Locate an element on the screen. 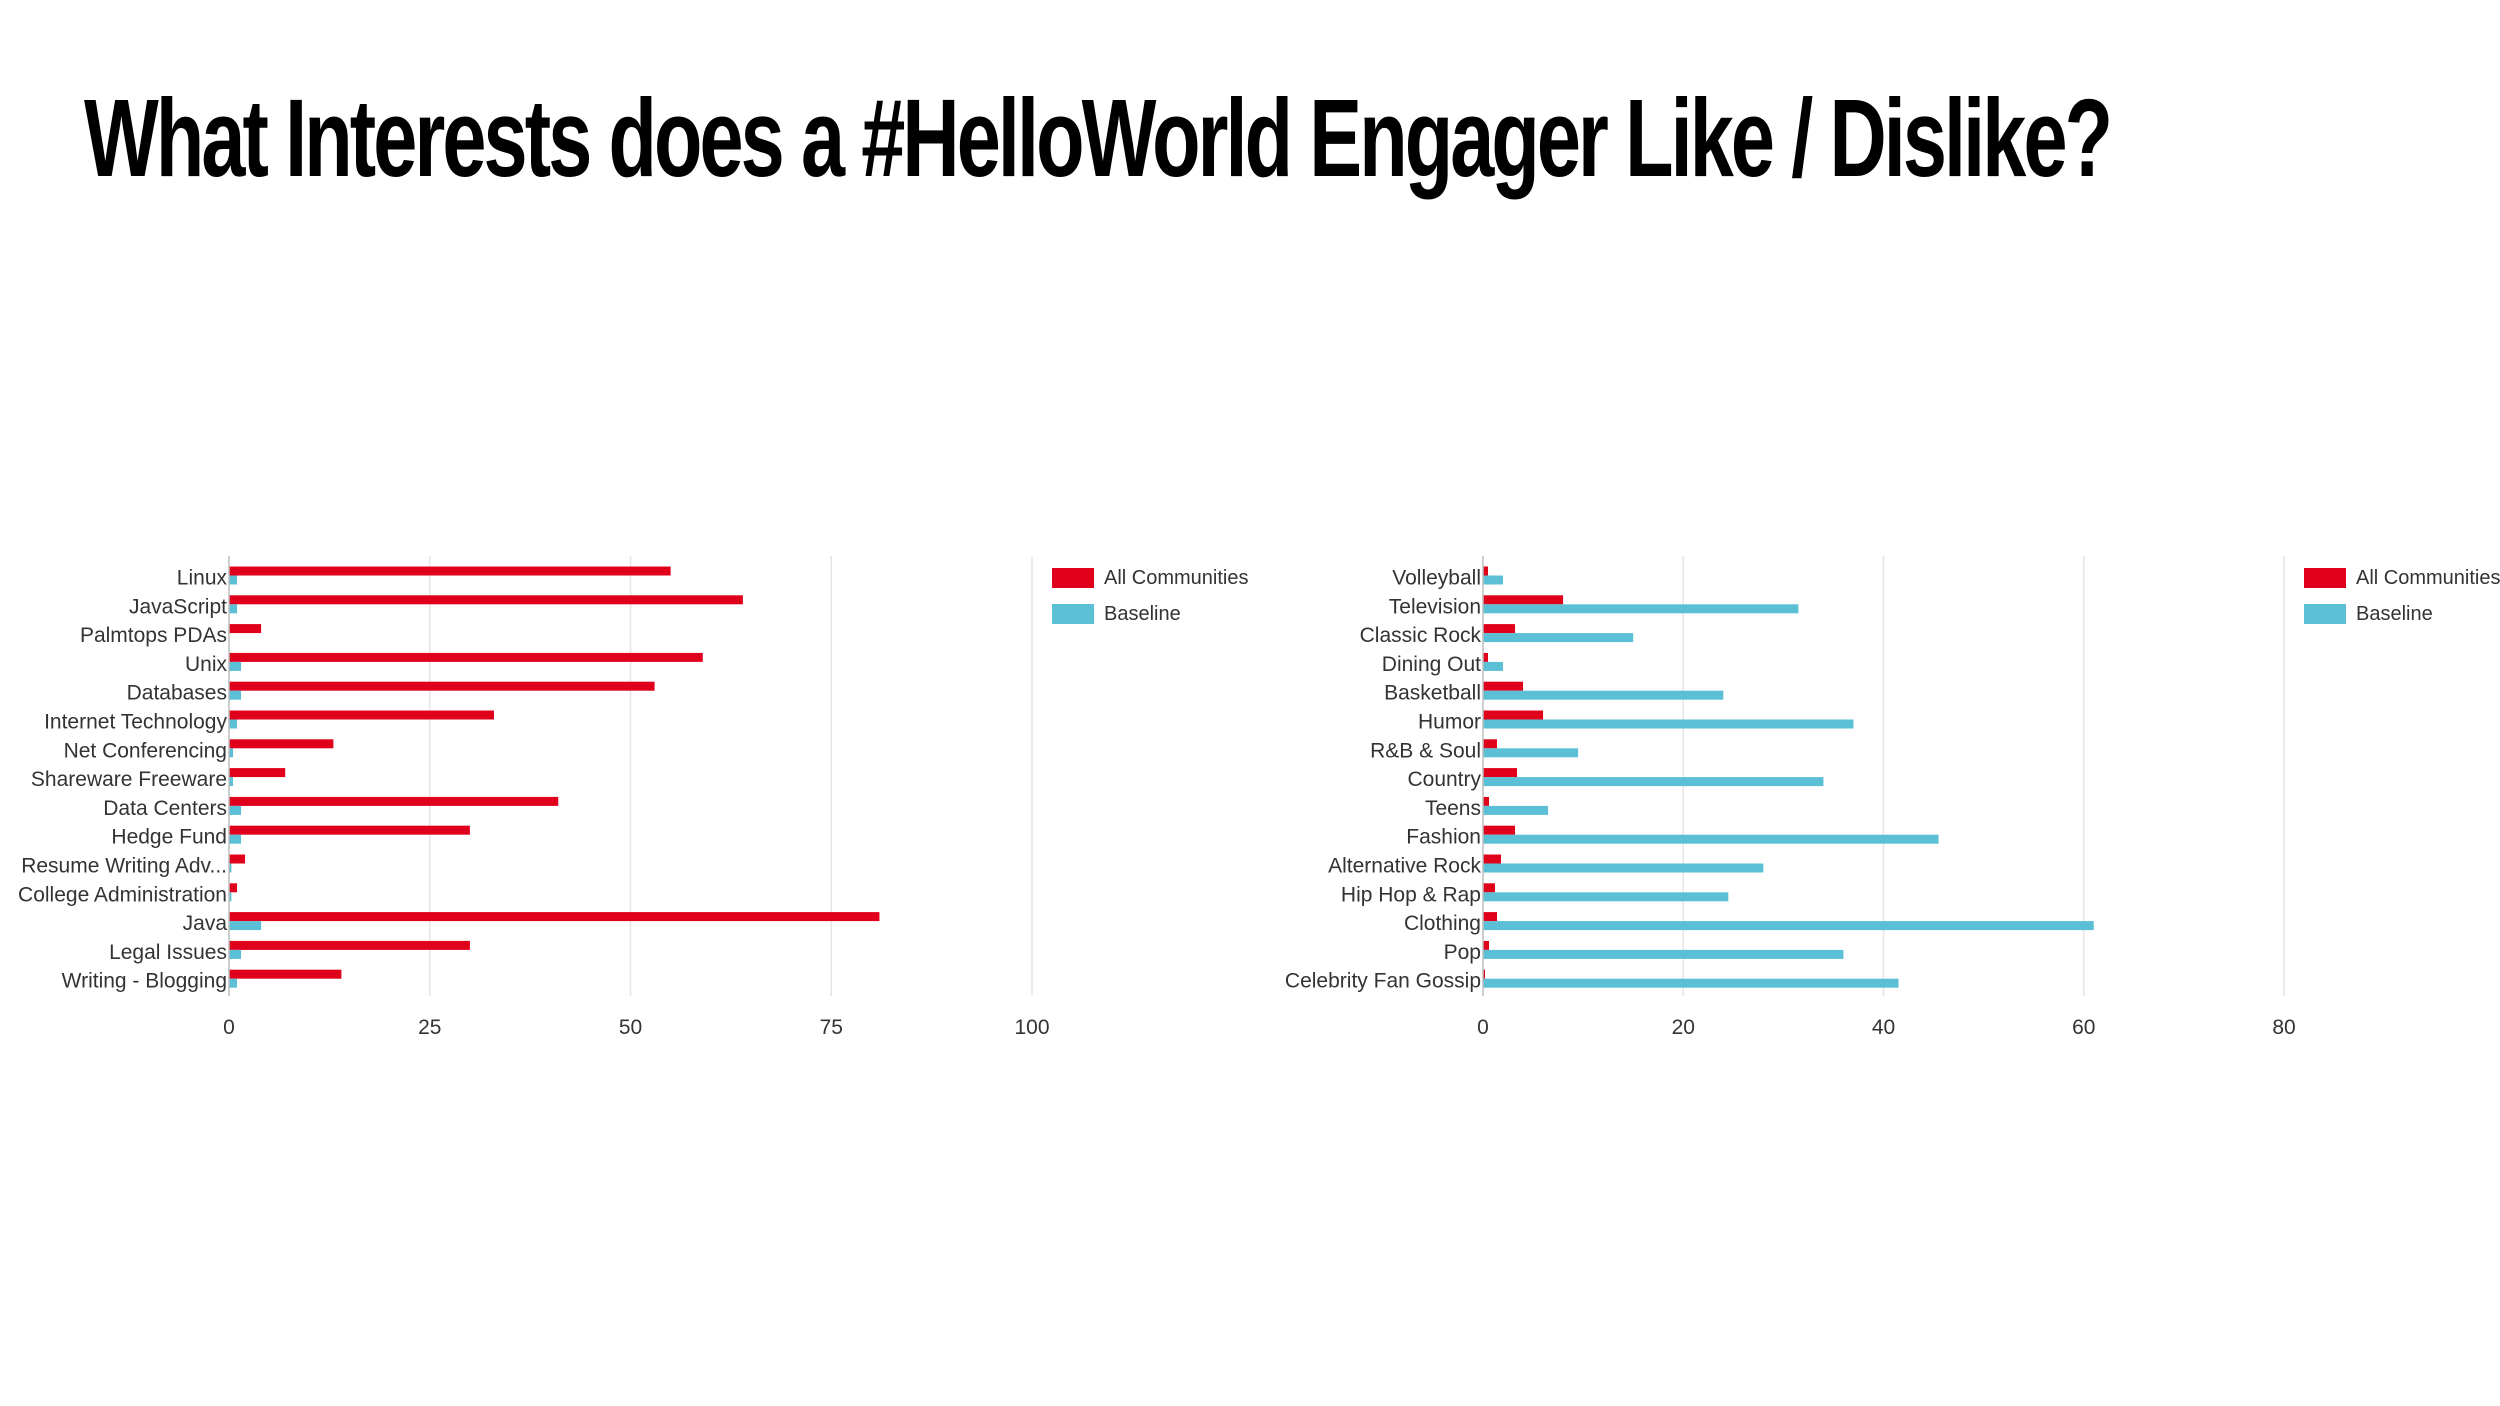  x-tick-label: 20 is located at coordinates (1683, 1027).